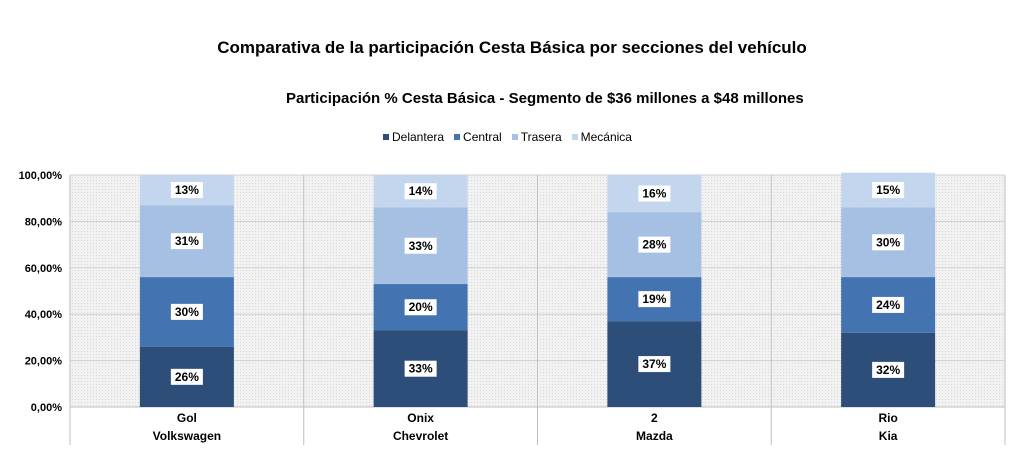 The height and width of the screenshot is (457, 1024). Describe the element at coordinates (888, 436) in the screenshot. I see `x-tick-label: Kia` at that location.